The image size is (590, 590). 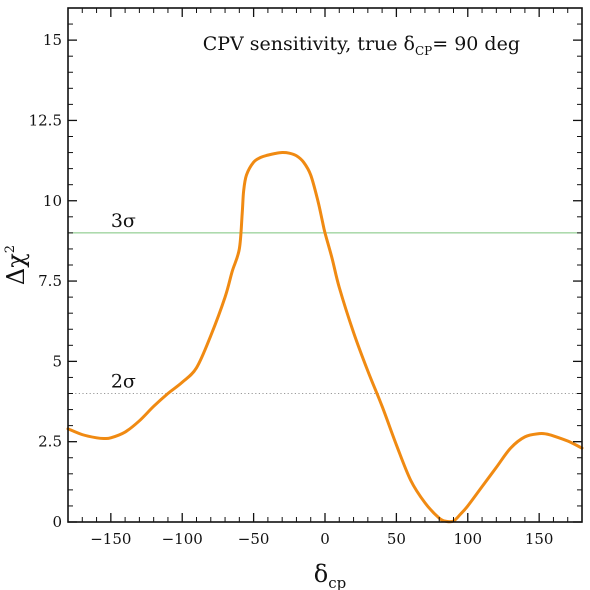 What do you see at coordinates (57, 522) in the screenshot?
I see `y-tick-label: 0` at bounding box center [57, 522].